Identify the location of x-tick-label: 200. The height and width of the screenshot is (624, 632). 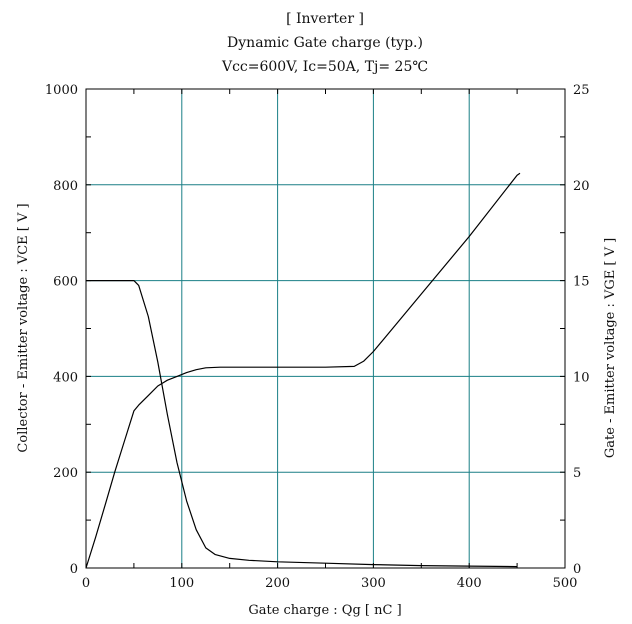
(277, 583).